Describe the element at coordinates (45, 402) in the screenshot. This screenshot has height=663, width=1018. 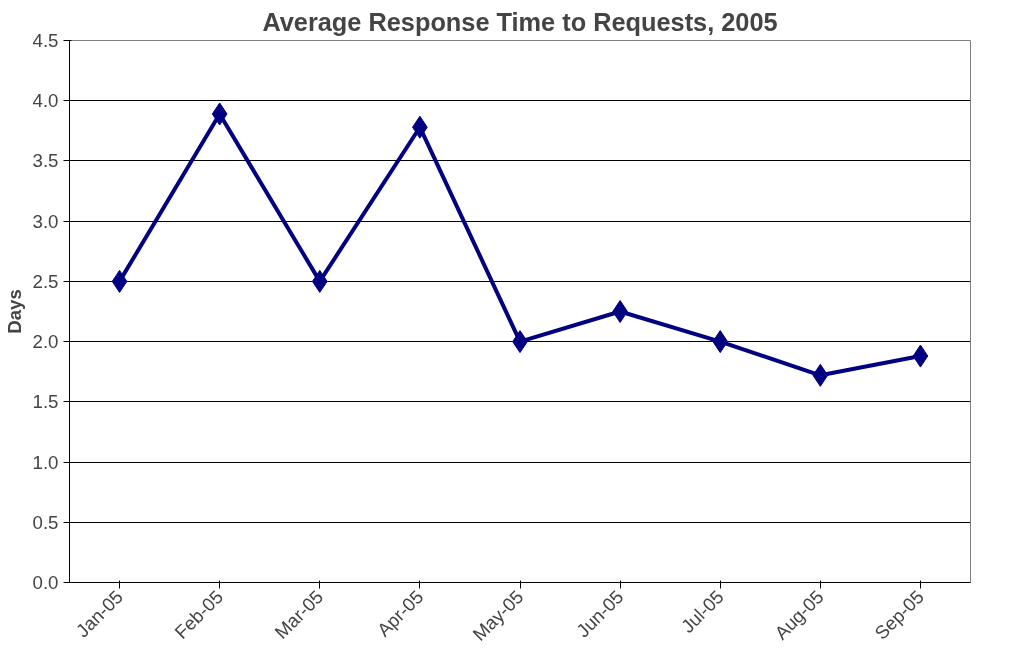
I see `y-tick-label: 1.5` at that location.